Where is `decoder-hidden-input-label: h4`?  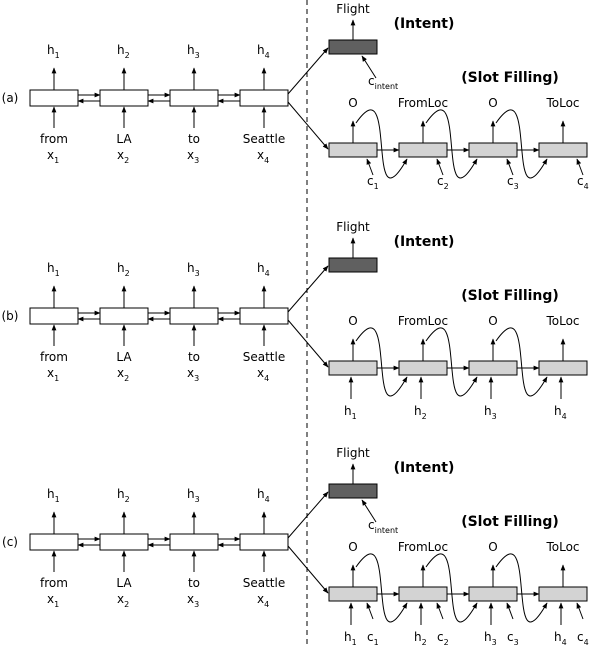 decoder-hidden-input-label: h4 is located at coordinates (560, 412).